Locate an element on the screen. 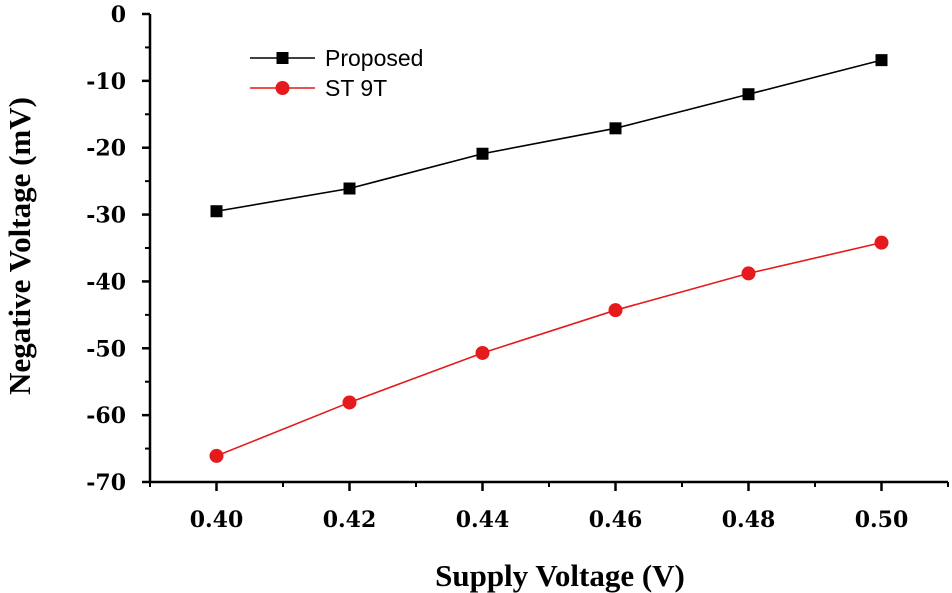 This screenshot has width=952, height=593. x-tick-label: 0.48 is located at coordinates (749, 520).